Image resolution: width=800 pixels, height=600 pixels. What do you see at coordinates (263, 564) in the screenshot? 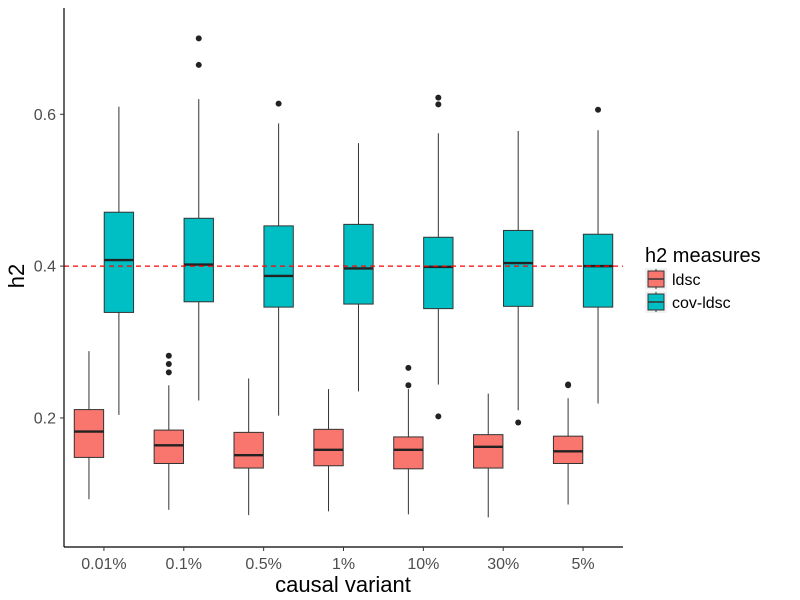
I see `x-tick-label: 0.5%` at bounding box center [263, 564].